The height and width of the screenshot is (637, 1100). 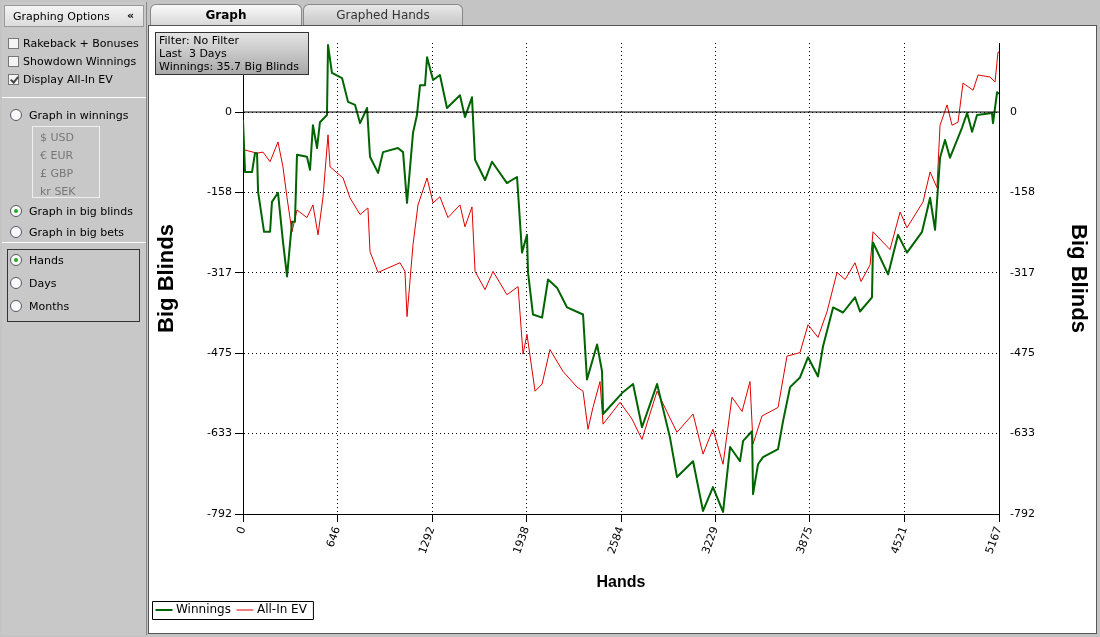 What do you see at coordinates (219, 272) in the screenshot?
I see `y-tick-label: -317` at bounding box center [219, 272].